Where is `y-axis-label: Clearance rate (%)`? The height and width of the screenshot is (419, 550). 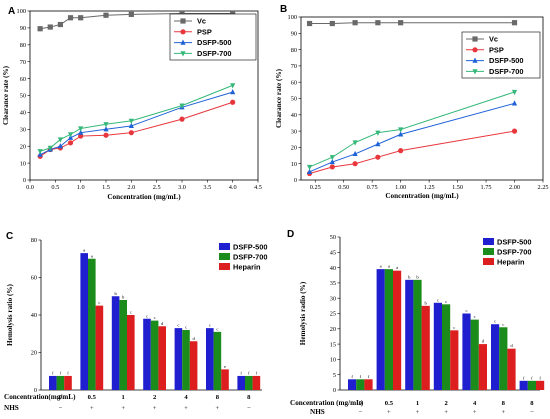 y-axis-label: Clearance rate (%) is located at coordinates (279, 98).